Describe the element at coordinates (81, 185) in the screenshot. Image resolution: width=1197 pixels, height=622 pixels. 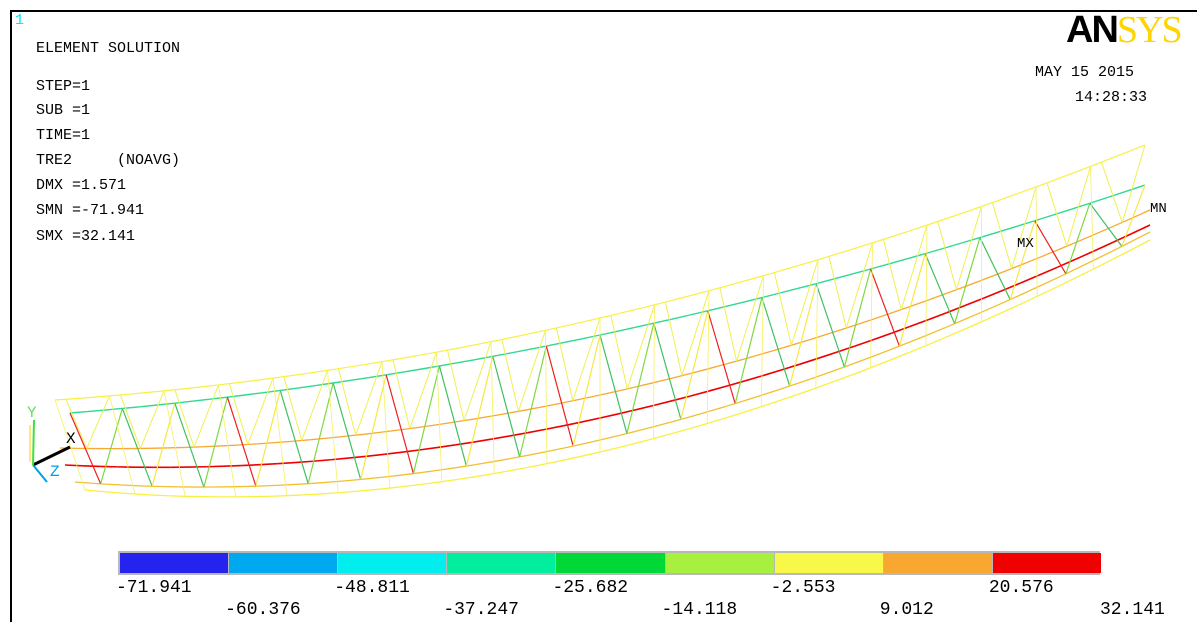
I see `dmx-label: DMX =1.571` at that location.